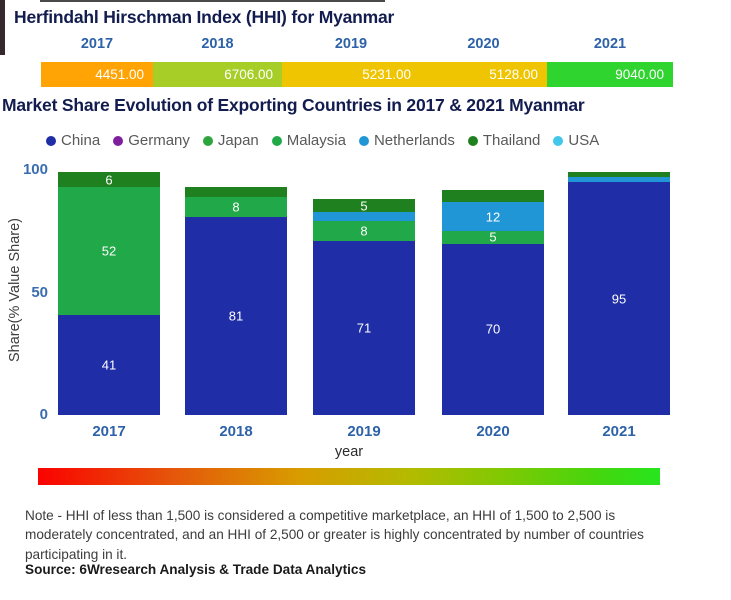 Image resolution: width=731 pixels, height=600 pixels. What do you see at coordinates (493, 431) in the screenshot?
I see `x-tick-2020: 2020` at bounding box center [493, 431].